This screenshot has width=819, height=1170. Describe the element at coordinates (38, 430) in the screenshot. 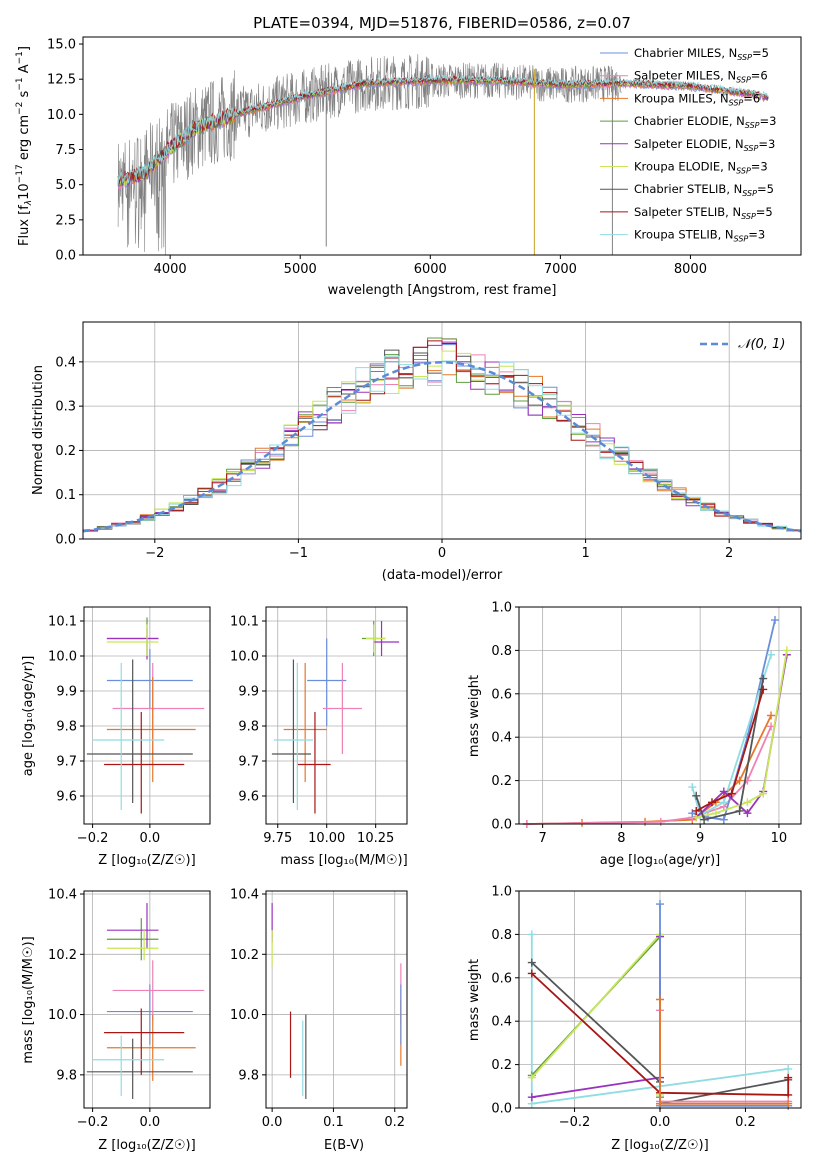

I see `histogram-ylabel: Normed distribution` at that location.